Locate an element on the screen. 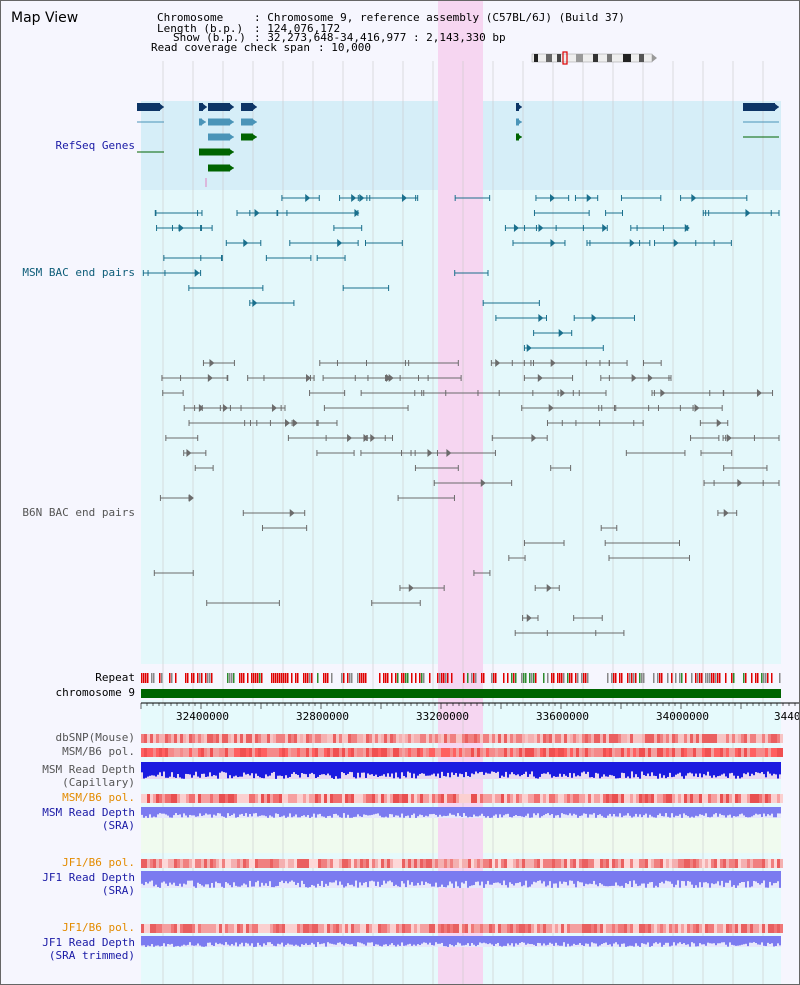  track-label-jf1-read-depth-trimmed: JF1 Read Depth is located at coordinates (88, 942).